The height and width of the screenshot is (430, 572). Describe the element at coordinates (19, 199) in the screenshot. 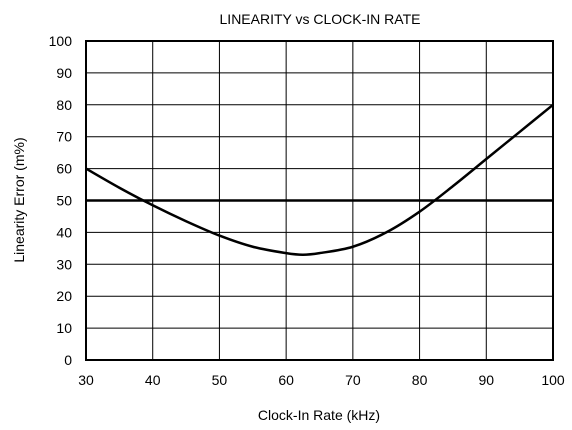

I see `y-axis-label: Linearity Error (m%)` at that location.